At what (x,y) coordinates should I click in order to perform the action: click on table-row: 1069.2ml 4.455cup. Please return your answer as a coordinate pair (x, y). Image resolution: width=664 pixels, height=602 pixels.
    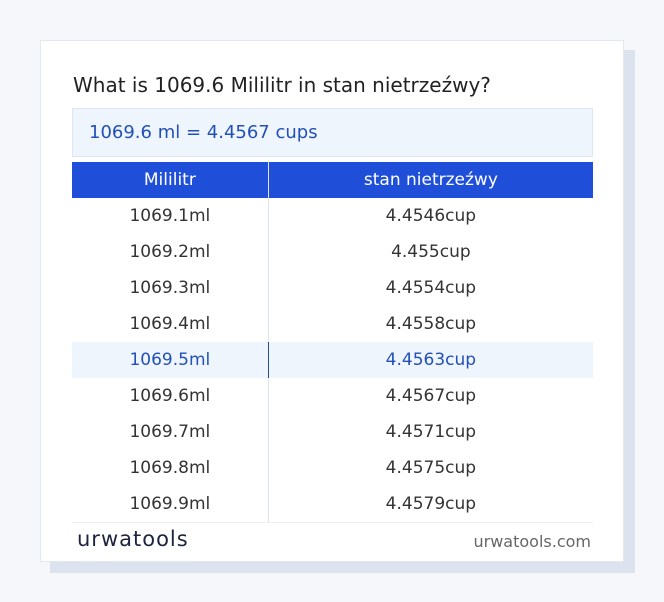
    Looking at the image, I should click on (332, 252).